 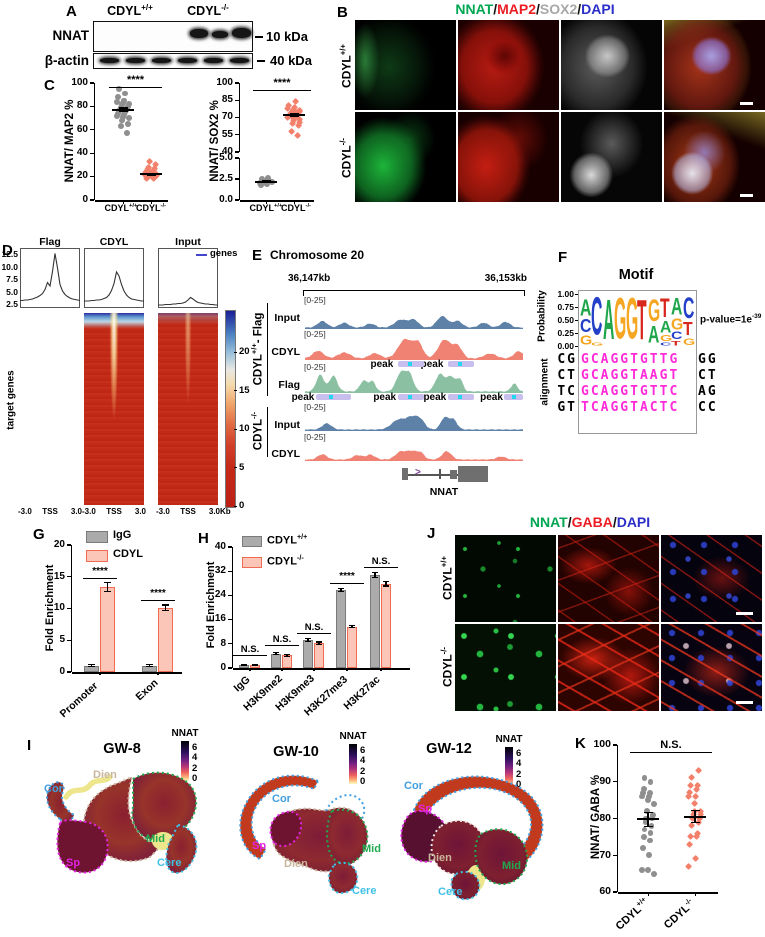 What do you see at coordinates (214, 511) in the screenshot?
I see `axis-tick: 3.0` at bounding box center [214, 511].